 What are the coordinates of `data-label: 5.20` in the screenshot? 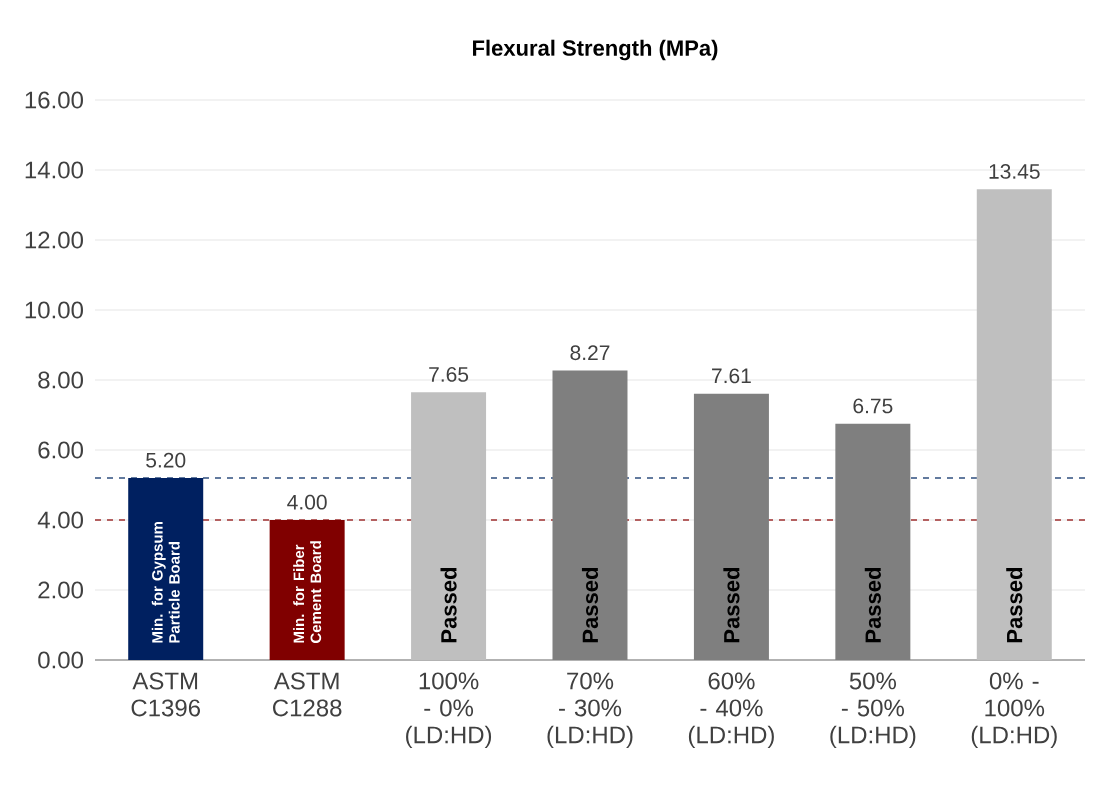 It's located at (166, 460).